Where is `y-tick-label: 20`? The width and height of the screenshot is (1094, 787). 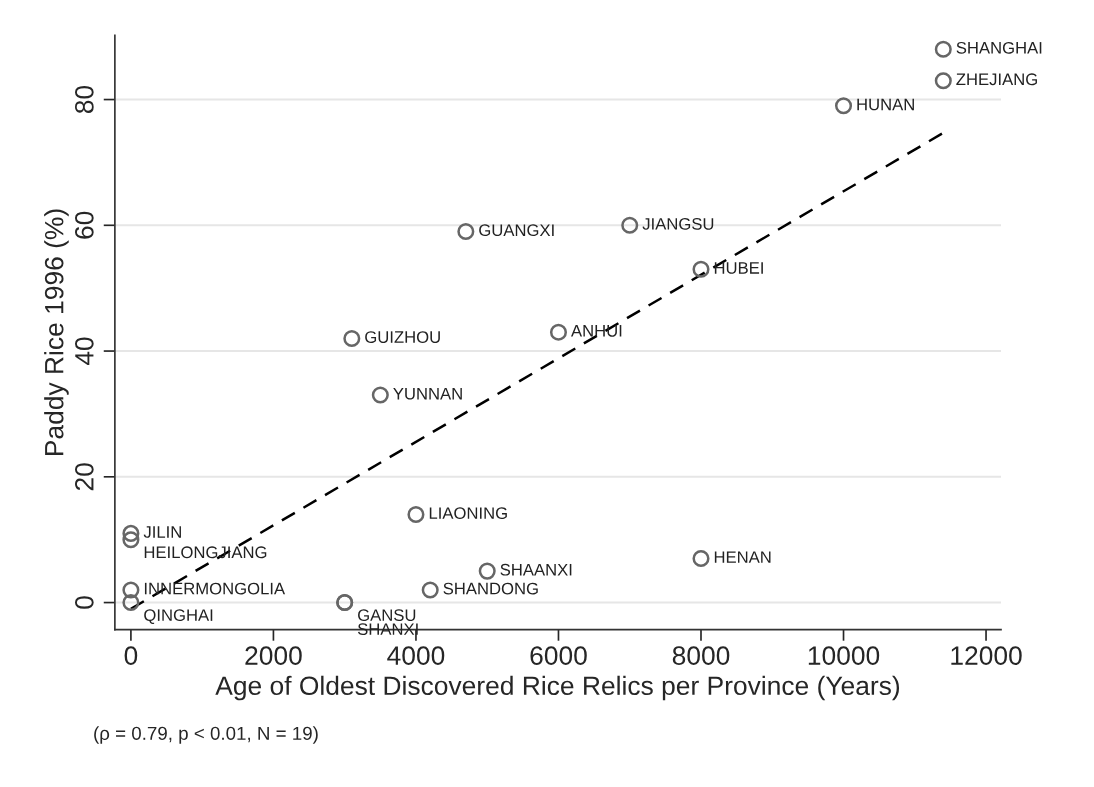 y-tick-label: 20 is located at coordinates (84, 477).